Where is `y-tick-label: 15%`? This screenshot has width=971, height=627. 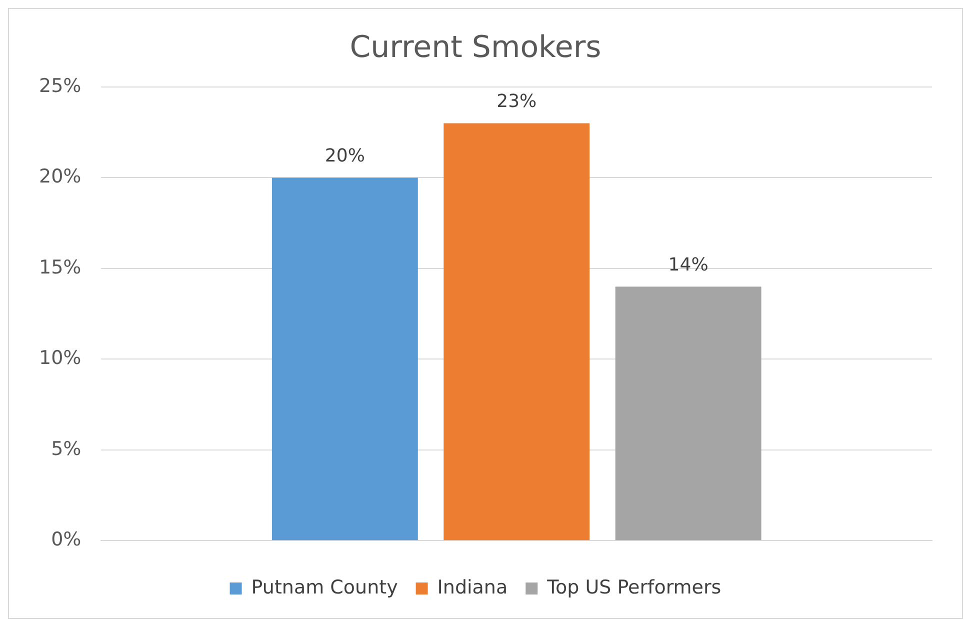 y-tick-label: 15% is located at coordinates (60, 267).